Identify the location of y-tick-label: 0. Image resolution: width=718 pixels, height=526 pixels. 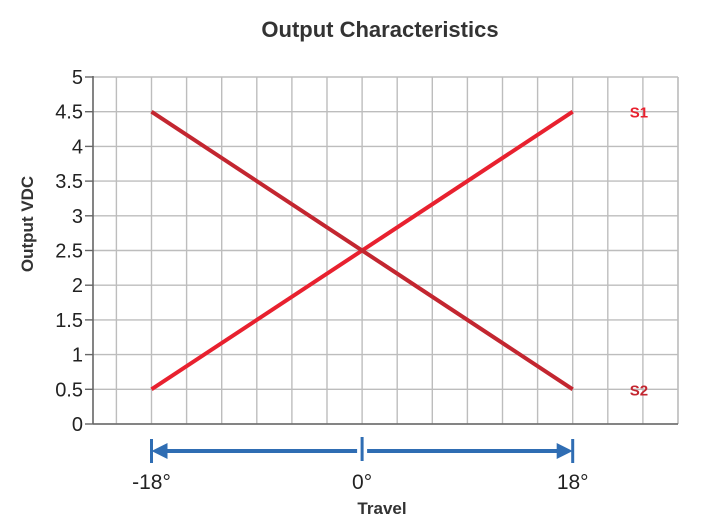
(77, 425).